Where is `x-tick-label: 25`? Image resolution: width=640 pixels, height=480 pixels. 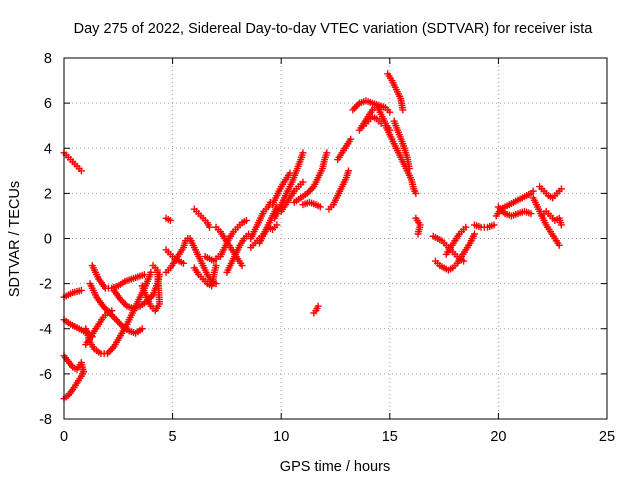 x-tick-label: 25 is located at coordinates (607, 437).